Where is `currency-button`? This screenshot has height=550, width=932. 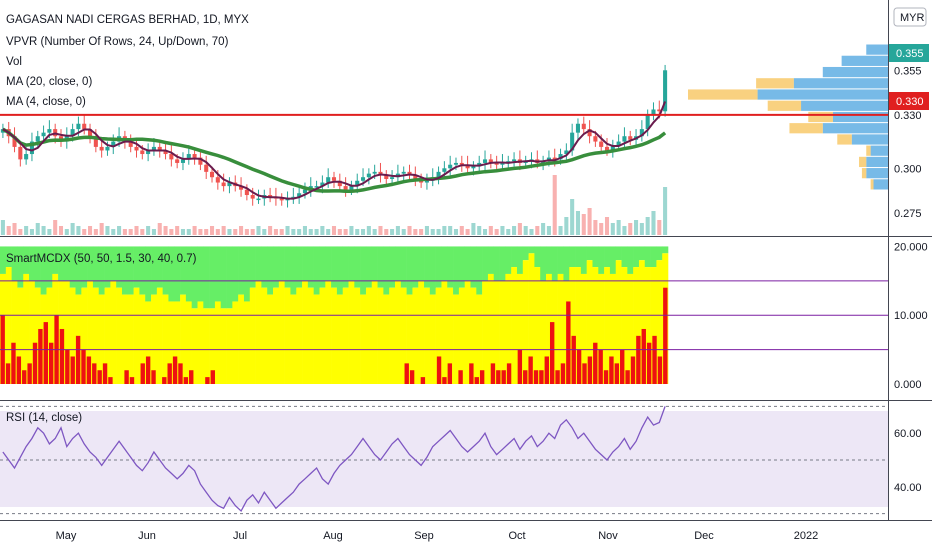 currency-button is located at coordinates (910, 17).